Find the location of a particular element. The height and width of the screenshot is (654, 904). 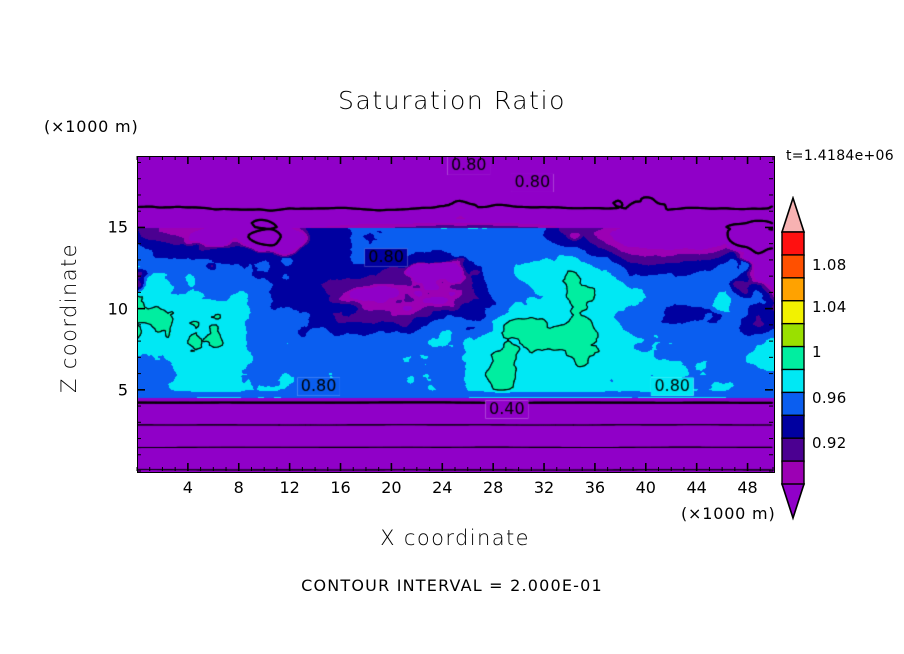

y-tick-label: 10 is located at coordinates (117, 309).